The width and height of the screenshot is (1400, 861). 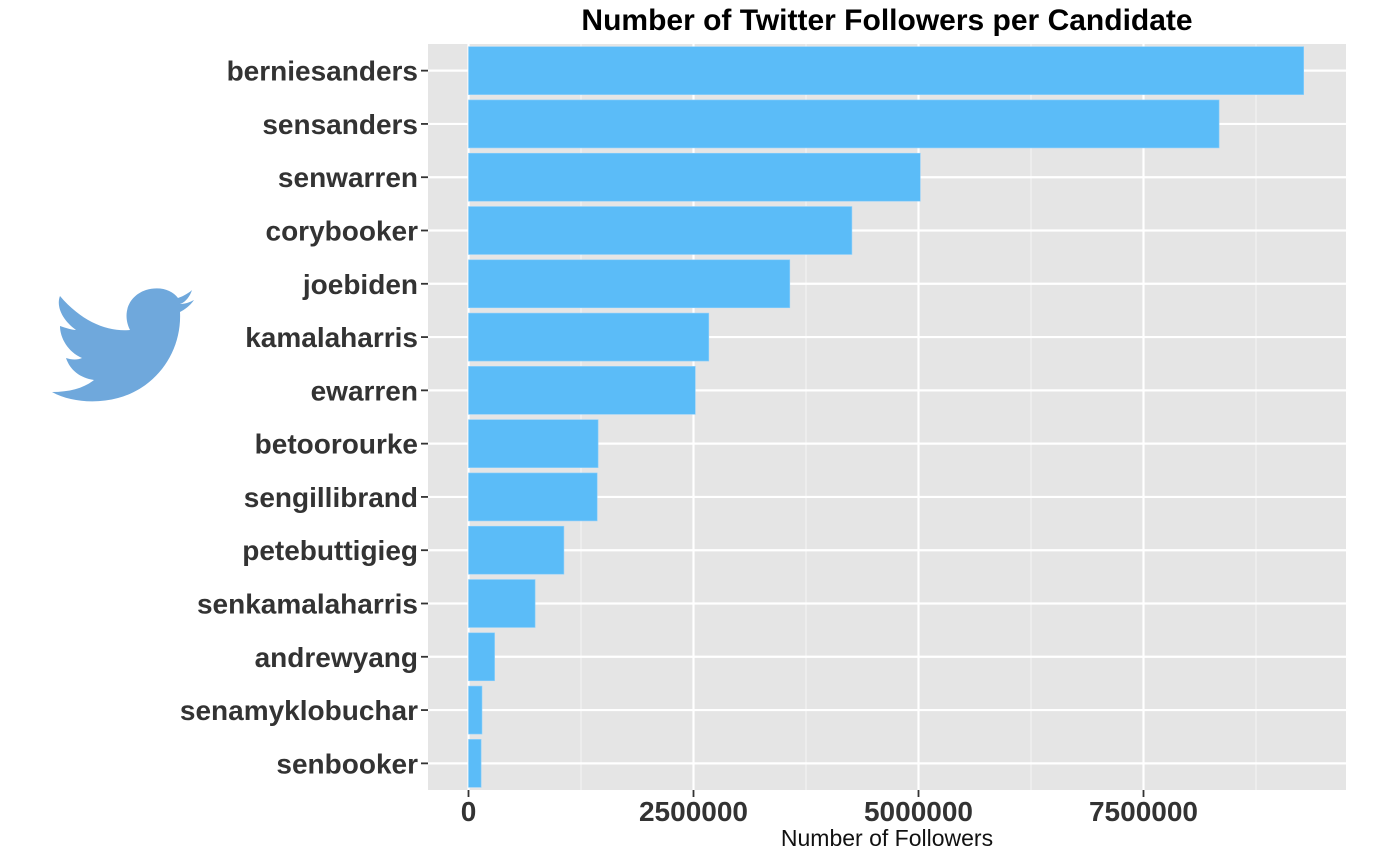 I want to click on x-tick-label: 2500000, so click(x=693, y=811).